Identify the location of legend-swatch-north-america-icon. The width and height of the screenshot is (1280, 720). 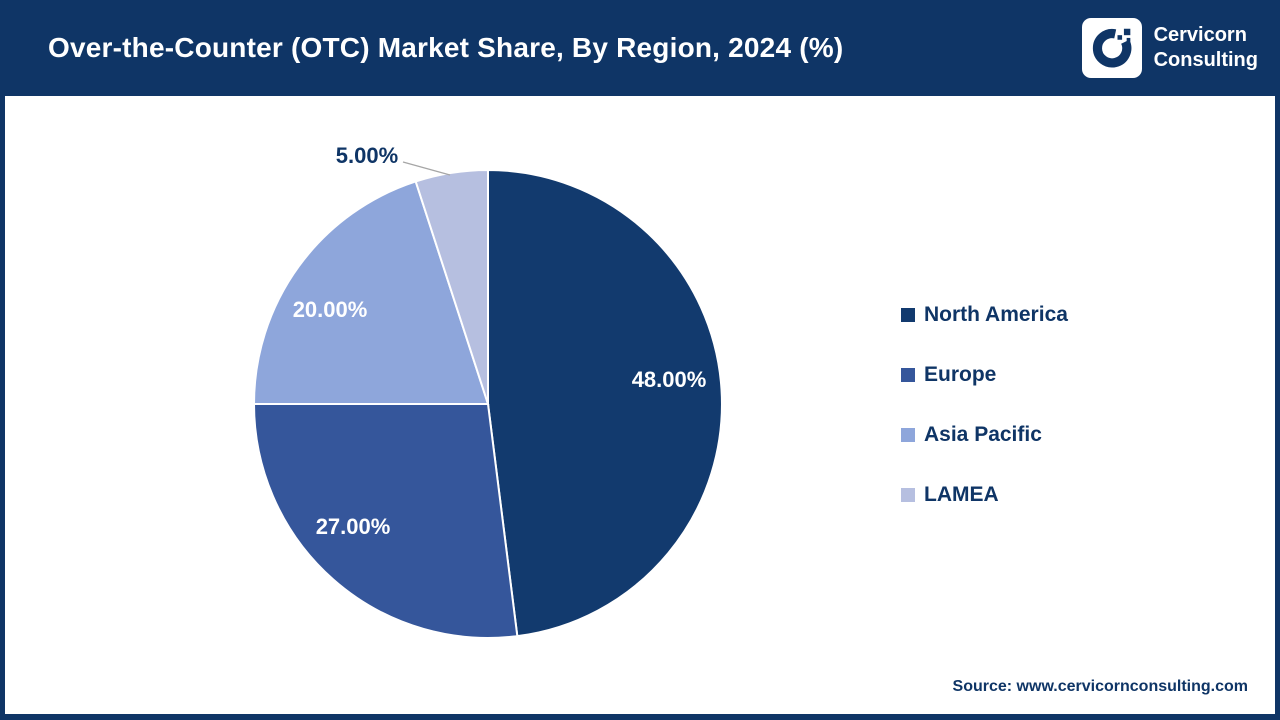
(908, 314).